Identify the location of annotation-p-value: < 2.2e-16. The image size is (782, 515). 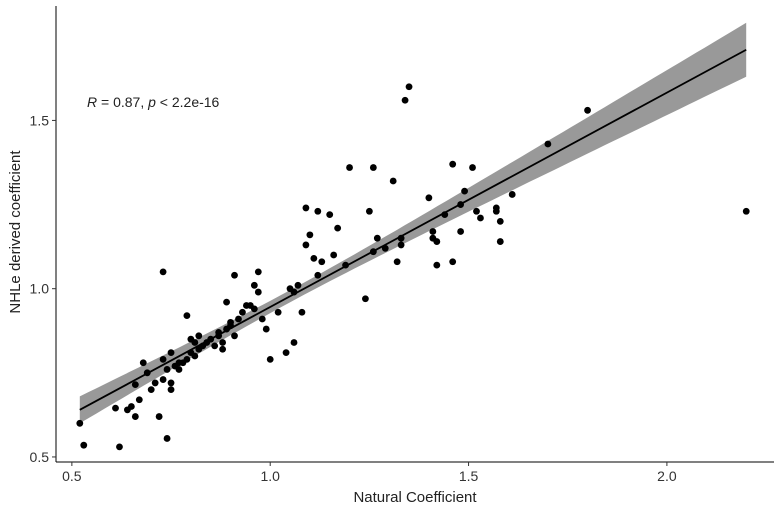
(188, 102).